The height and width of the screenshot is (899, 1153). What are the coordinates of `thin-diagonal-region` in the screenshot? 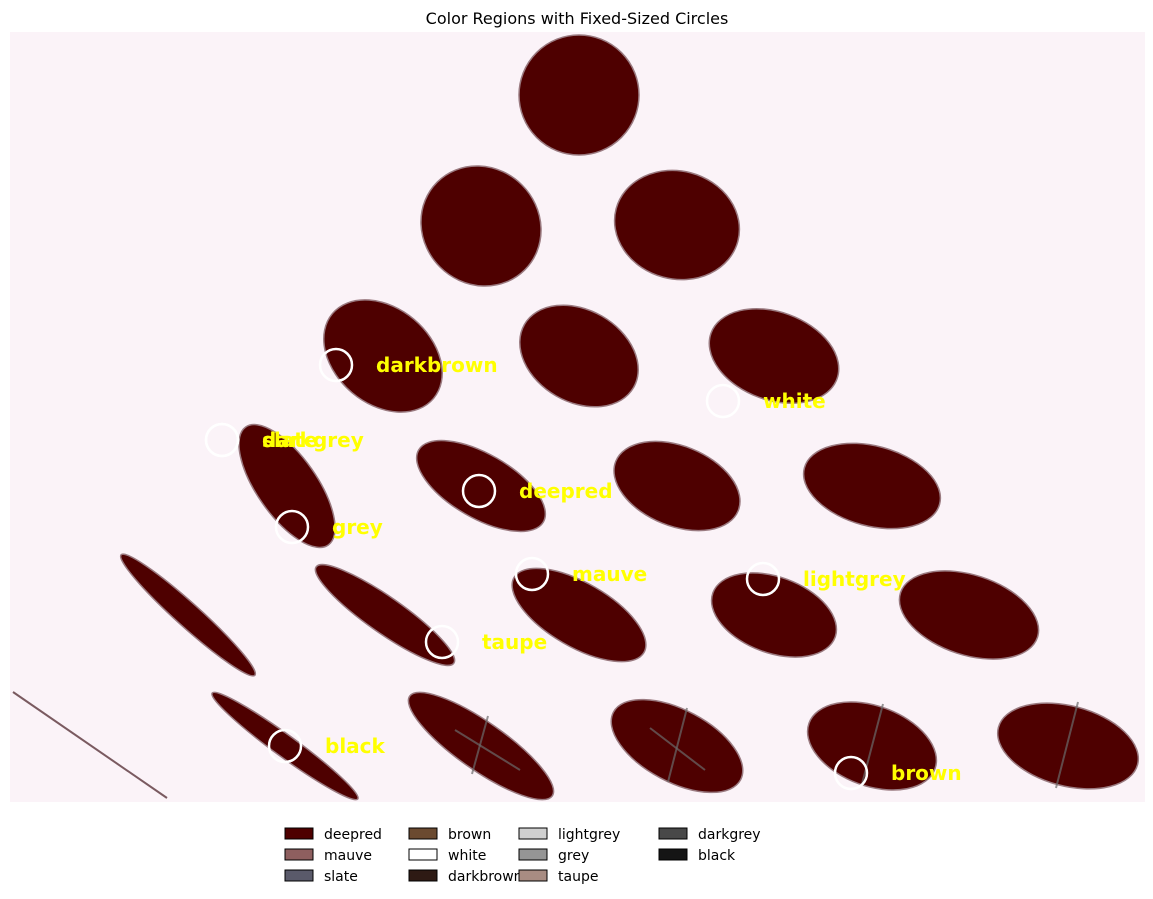 It's located at (90, 745).